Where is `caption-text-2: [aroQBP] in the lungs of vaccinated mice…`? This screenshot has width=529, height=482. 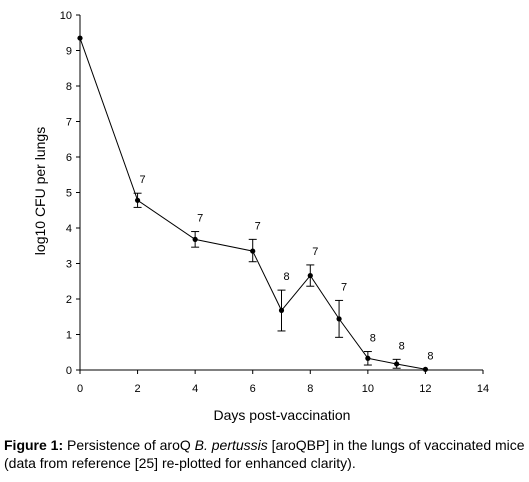 caption-text-2: [aroQBP] in the lungs of vaccinated mice… is located at coordinates (264, 454).